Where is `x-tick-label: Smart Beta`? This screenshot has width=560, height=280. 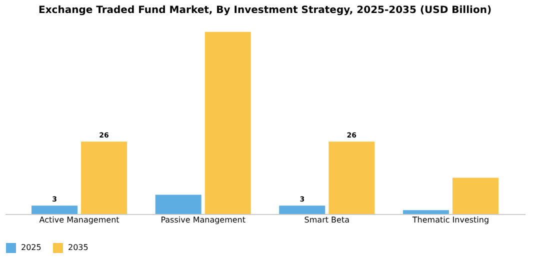 x-tick-label: Smart Beta is located at coordinates (327, 220).